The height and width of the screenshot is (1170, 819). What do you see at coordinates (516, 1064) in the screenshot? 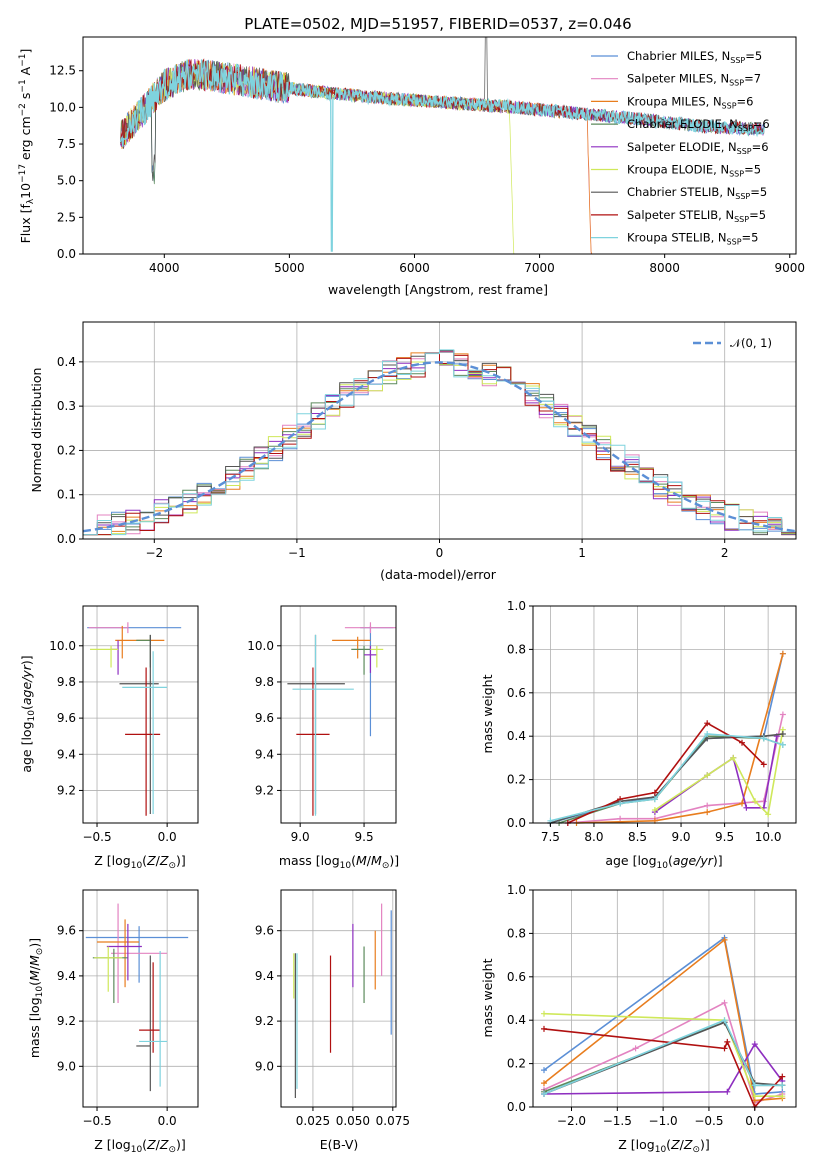
I see `massweight-vs-Z-ytick-label: 0.2` at bounding box center [516, 1064].